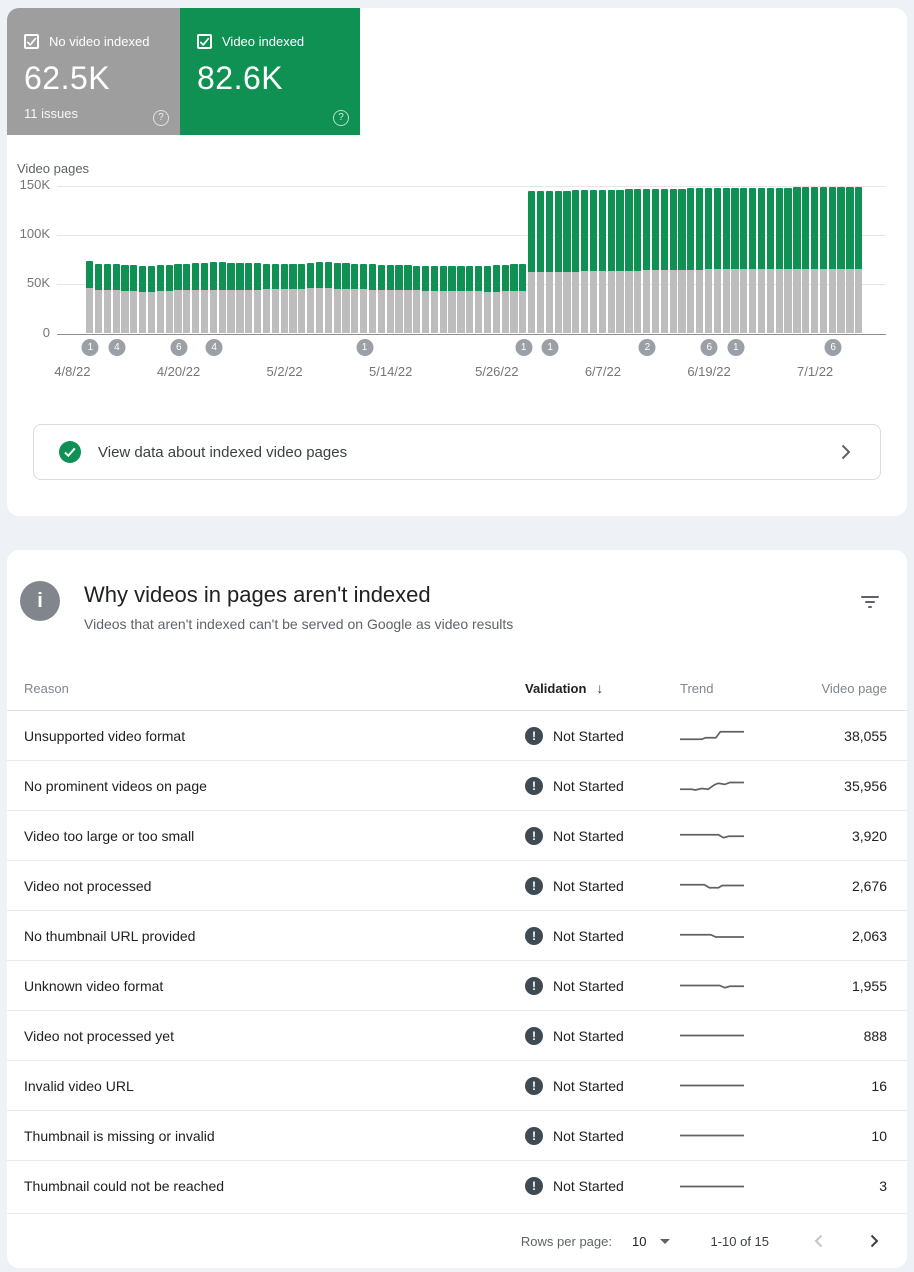 The image size is (914, 1272). What do you see at coordinates (818, 1241) in the screenshot?
I see `previous-page-button` at bounding box center [818, 1241].